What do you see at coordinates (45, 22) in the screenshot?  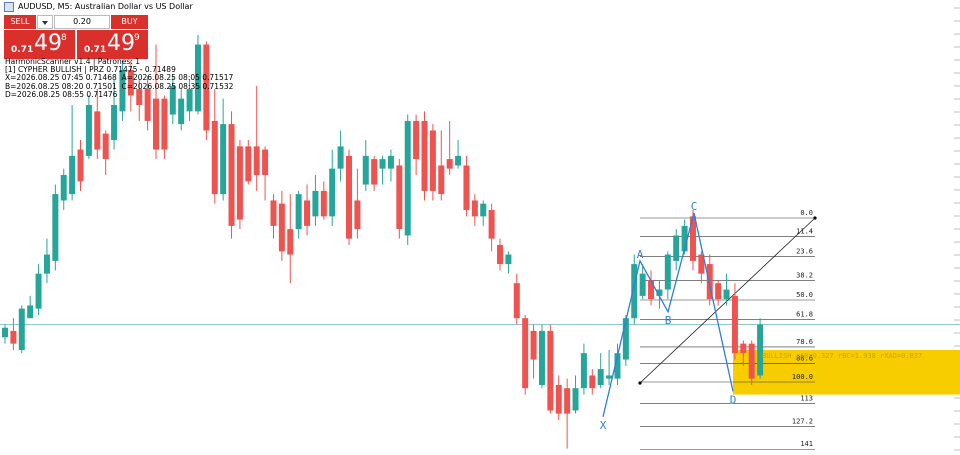 I see `volume-dropdown` at bounding box center [45, 22].